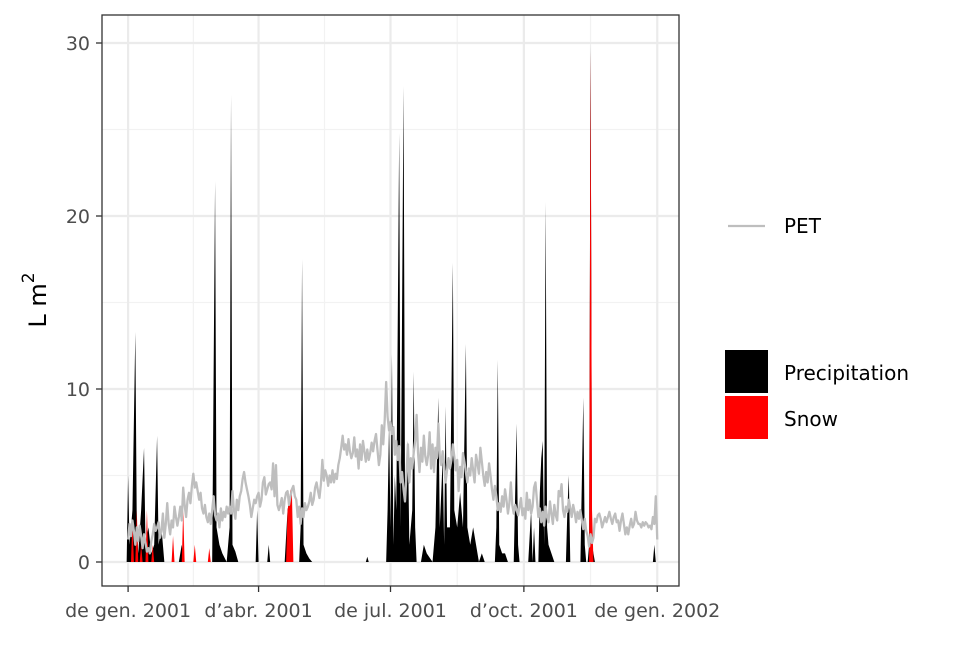 The width and height of the screenshot is (960, 672). What do you see at coordinates (746, 417) in the screenshot?
I see `legend-key-snow` at bounding box center [746, 417].